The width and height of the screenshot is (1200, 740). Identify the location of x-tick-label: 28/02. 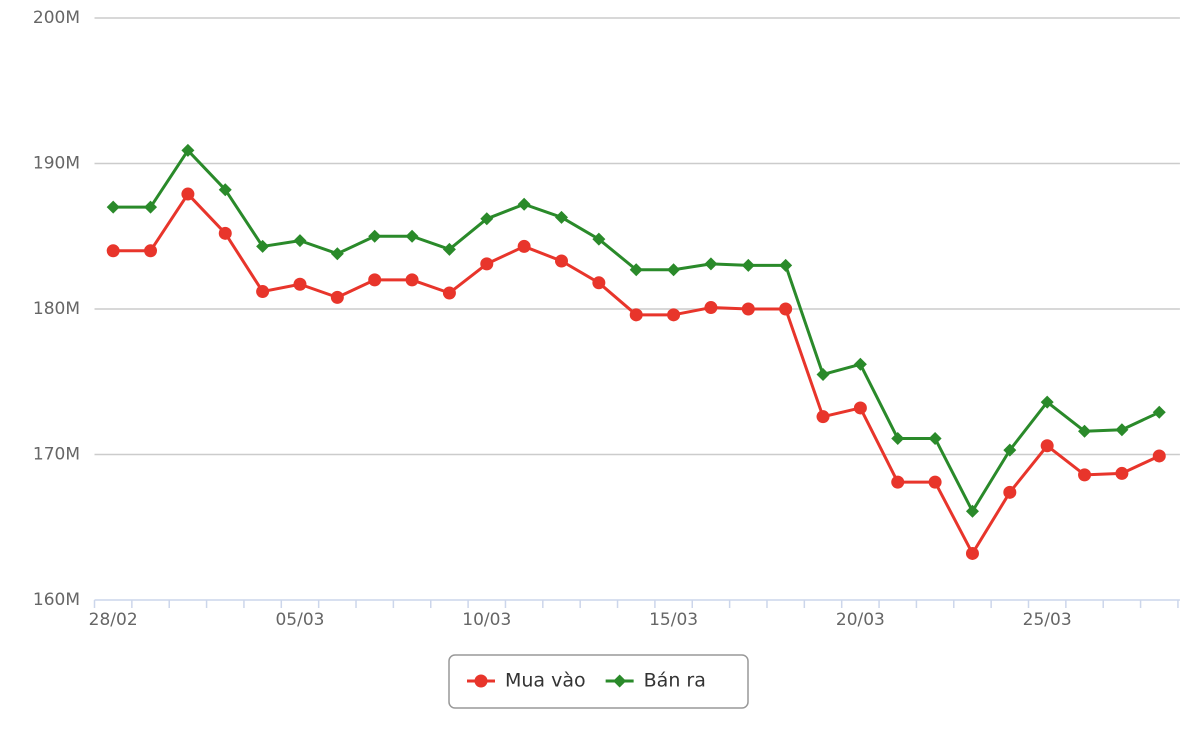
(113, 620).